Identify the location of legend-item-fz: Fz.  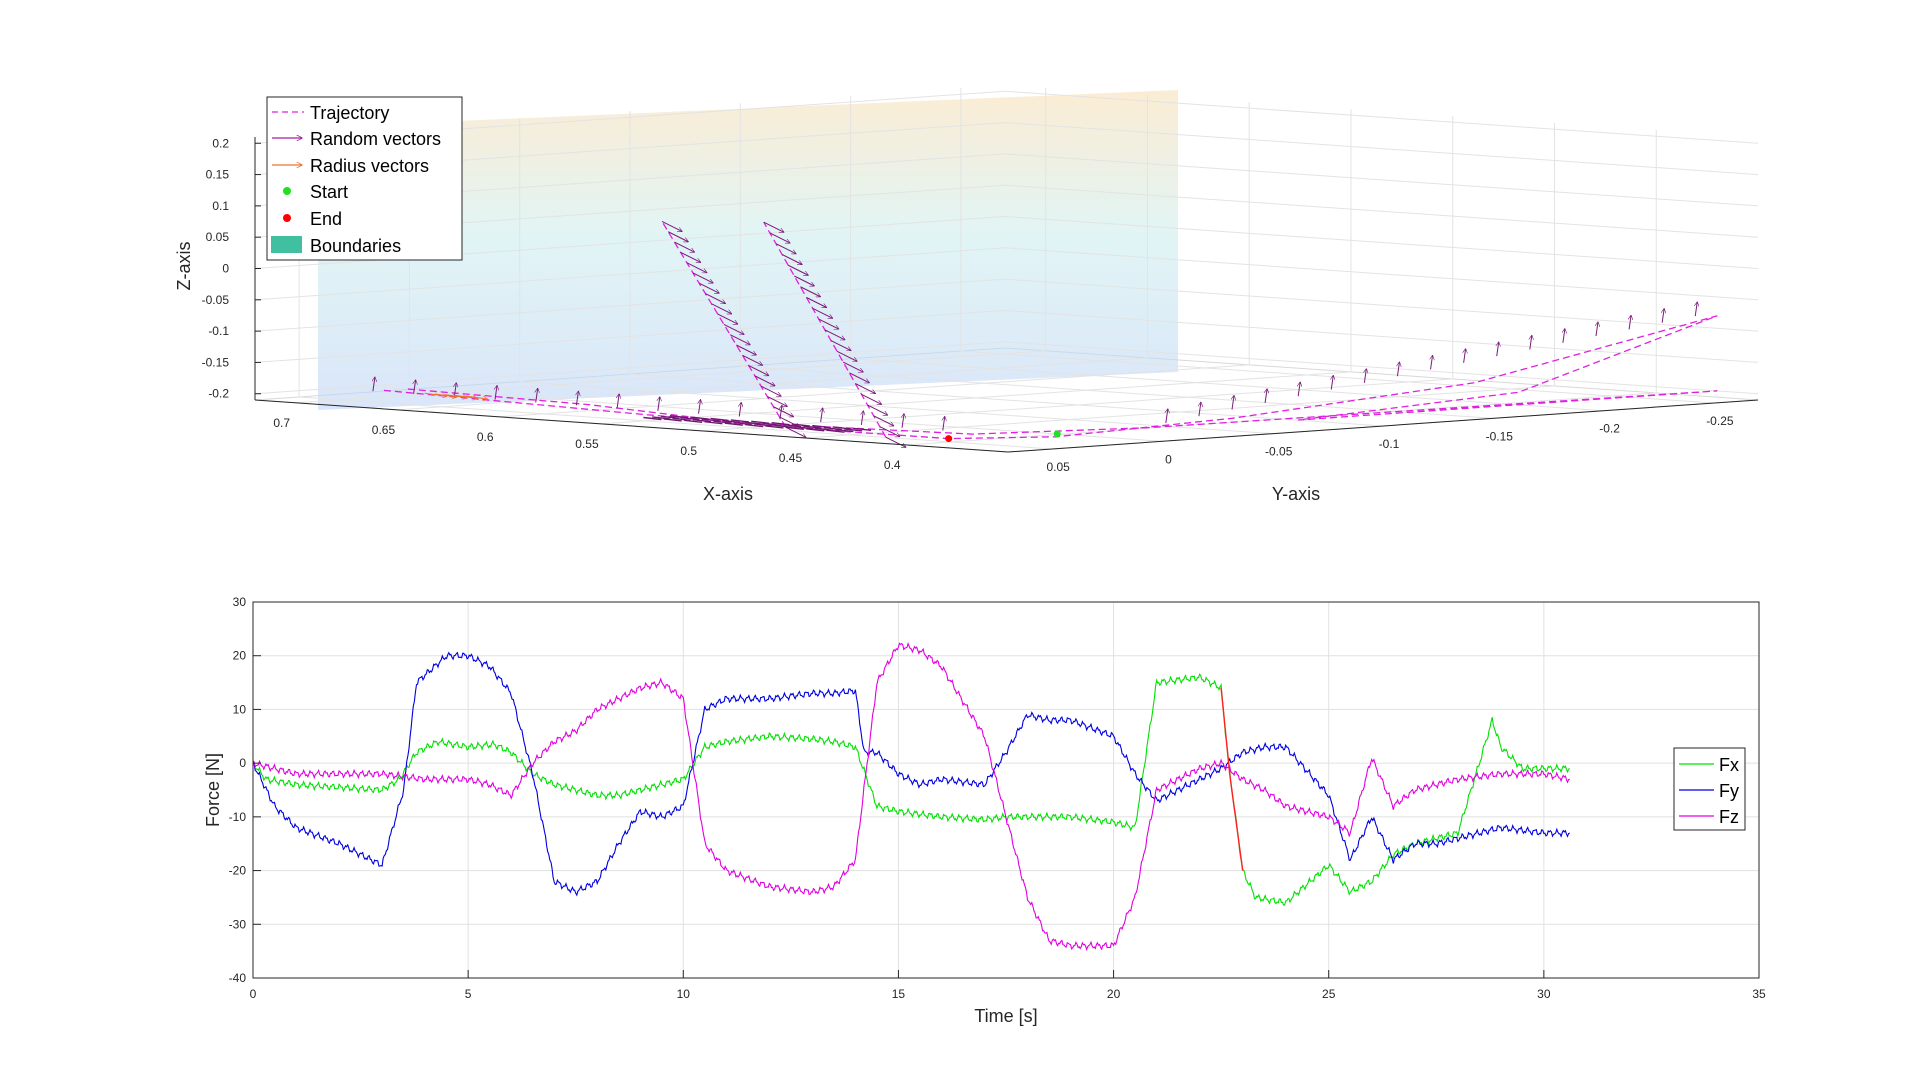
(1709, 817).